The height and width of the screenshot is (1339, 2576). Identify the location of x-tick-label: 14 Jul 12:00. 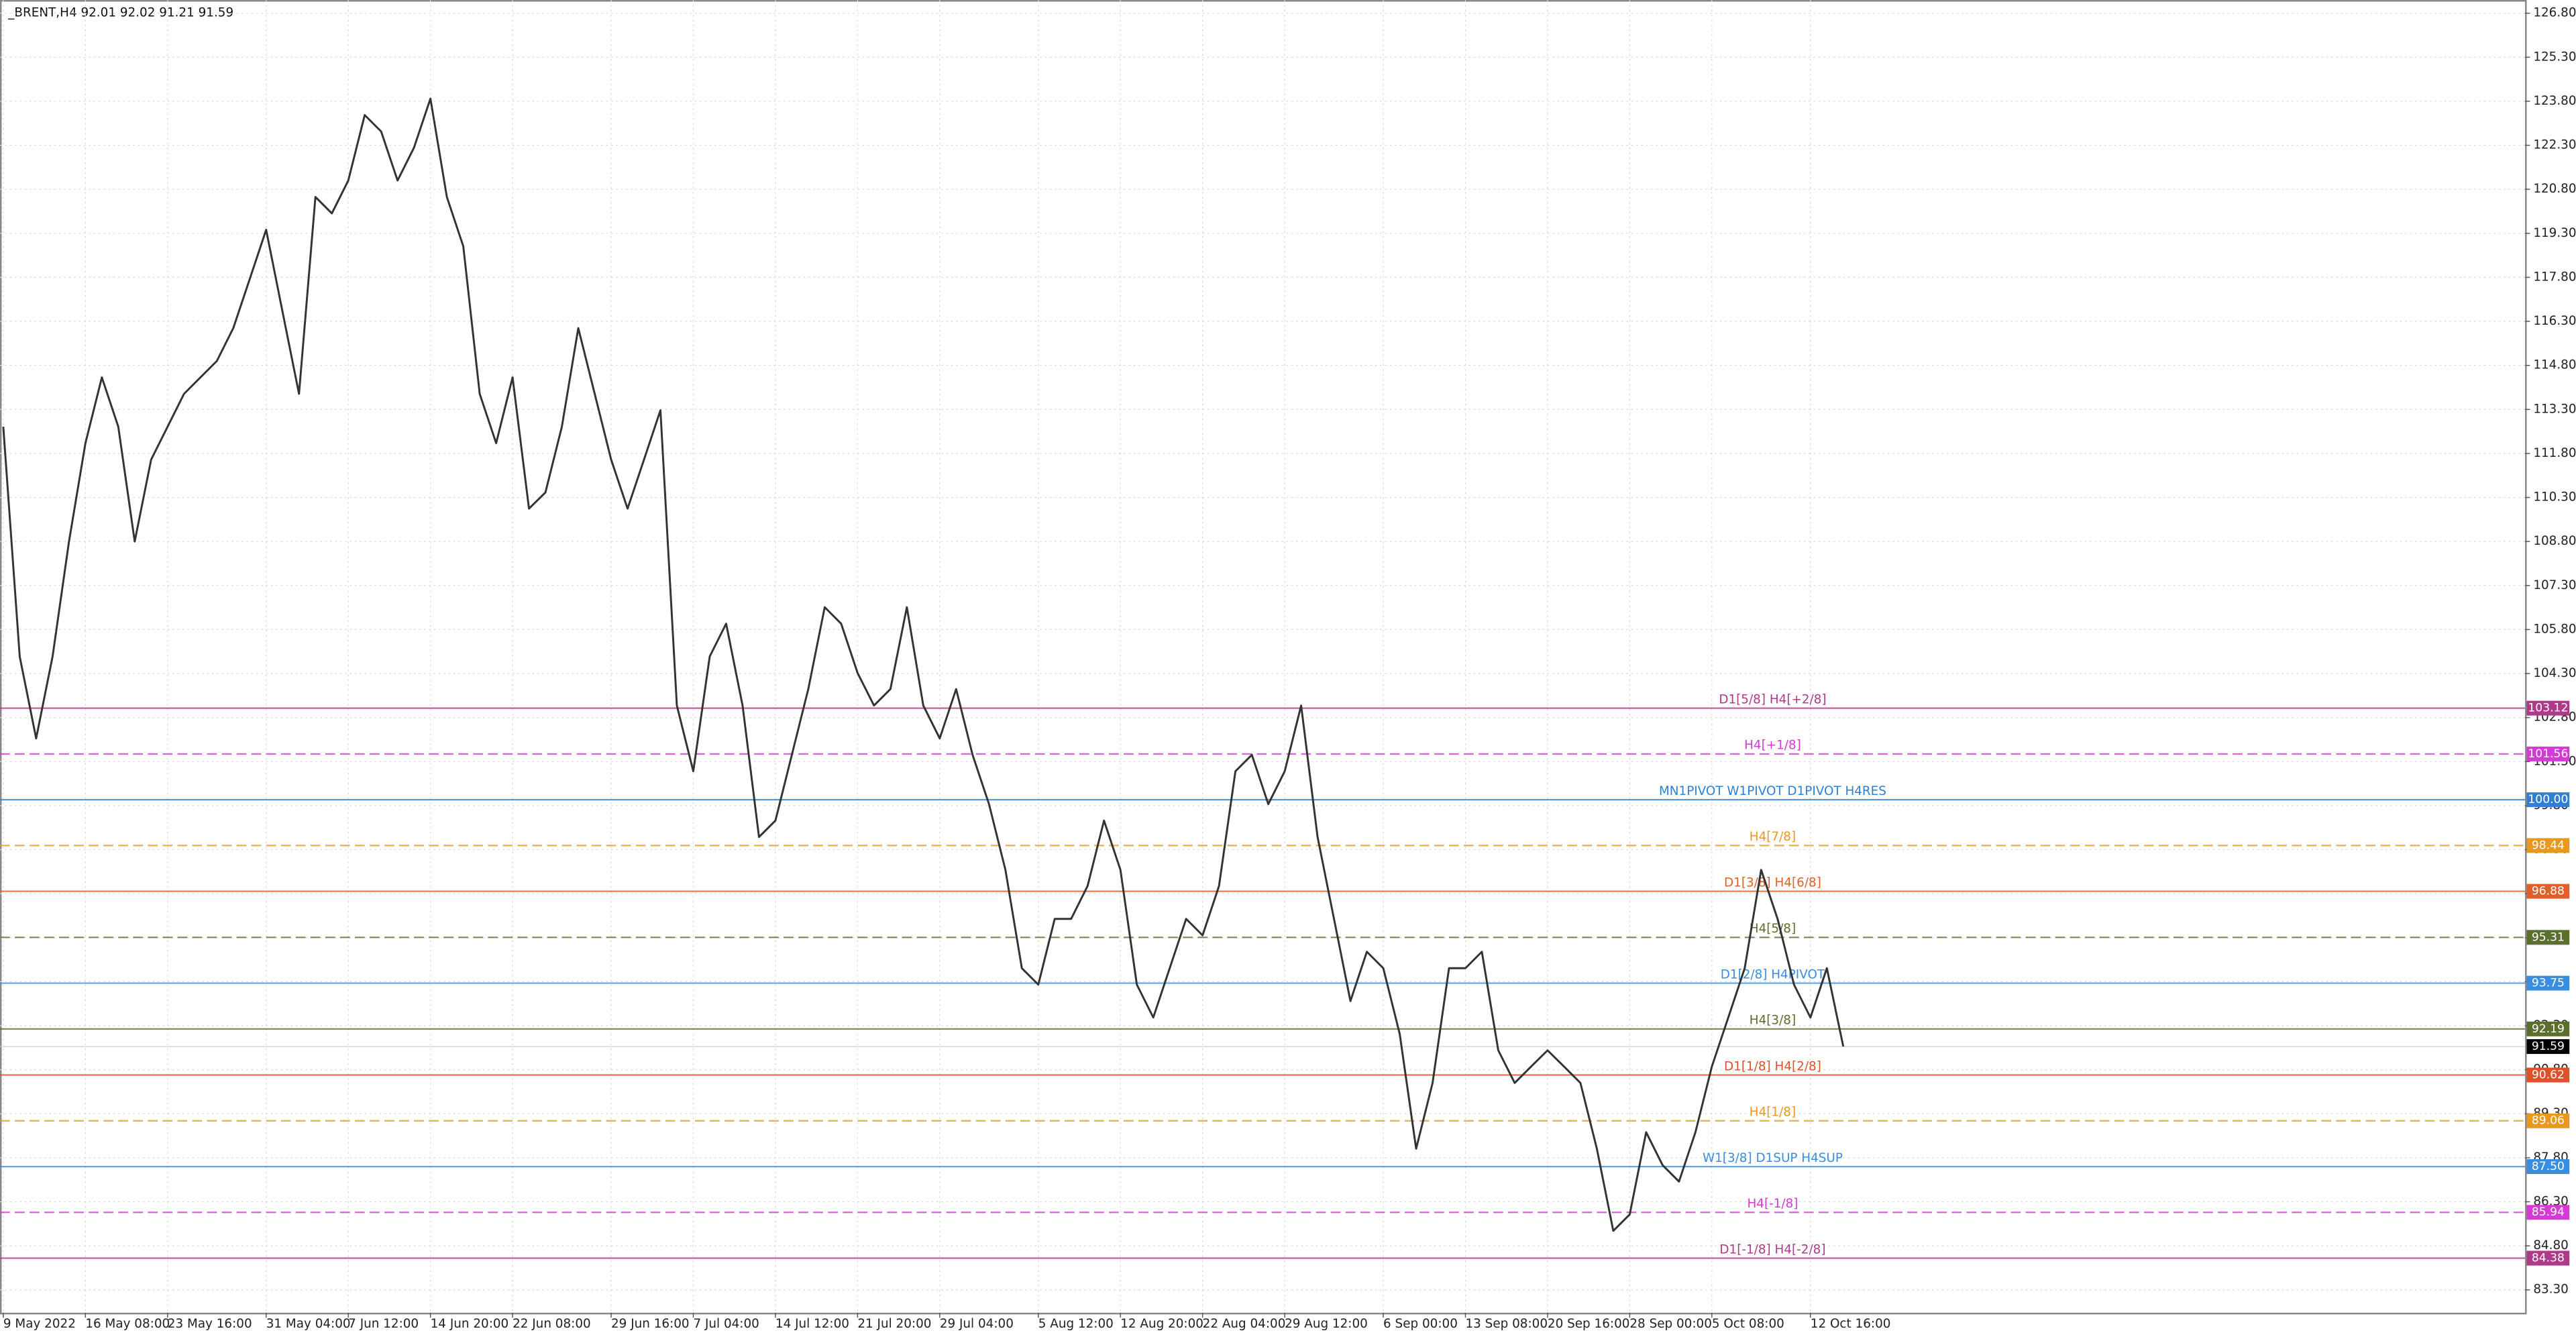
(812, 1324).